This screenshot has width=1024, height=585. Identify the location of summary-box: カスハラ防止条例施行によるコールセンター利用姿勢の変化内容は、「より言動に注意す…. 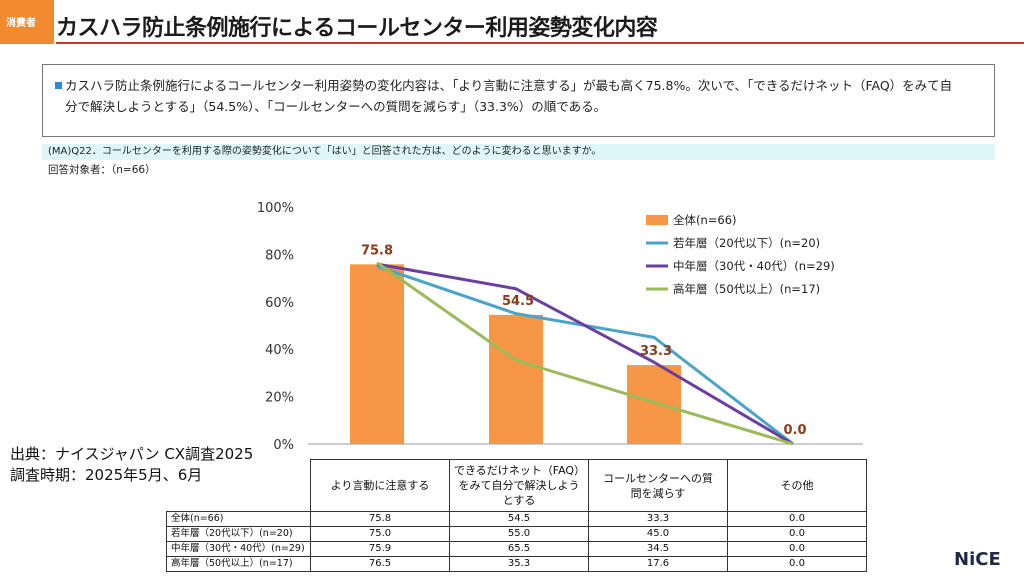
(518, 100).